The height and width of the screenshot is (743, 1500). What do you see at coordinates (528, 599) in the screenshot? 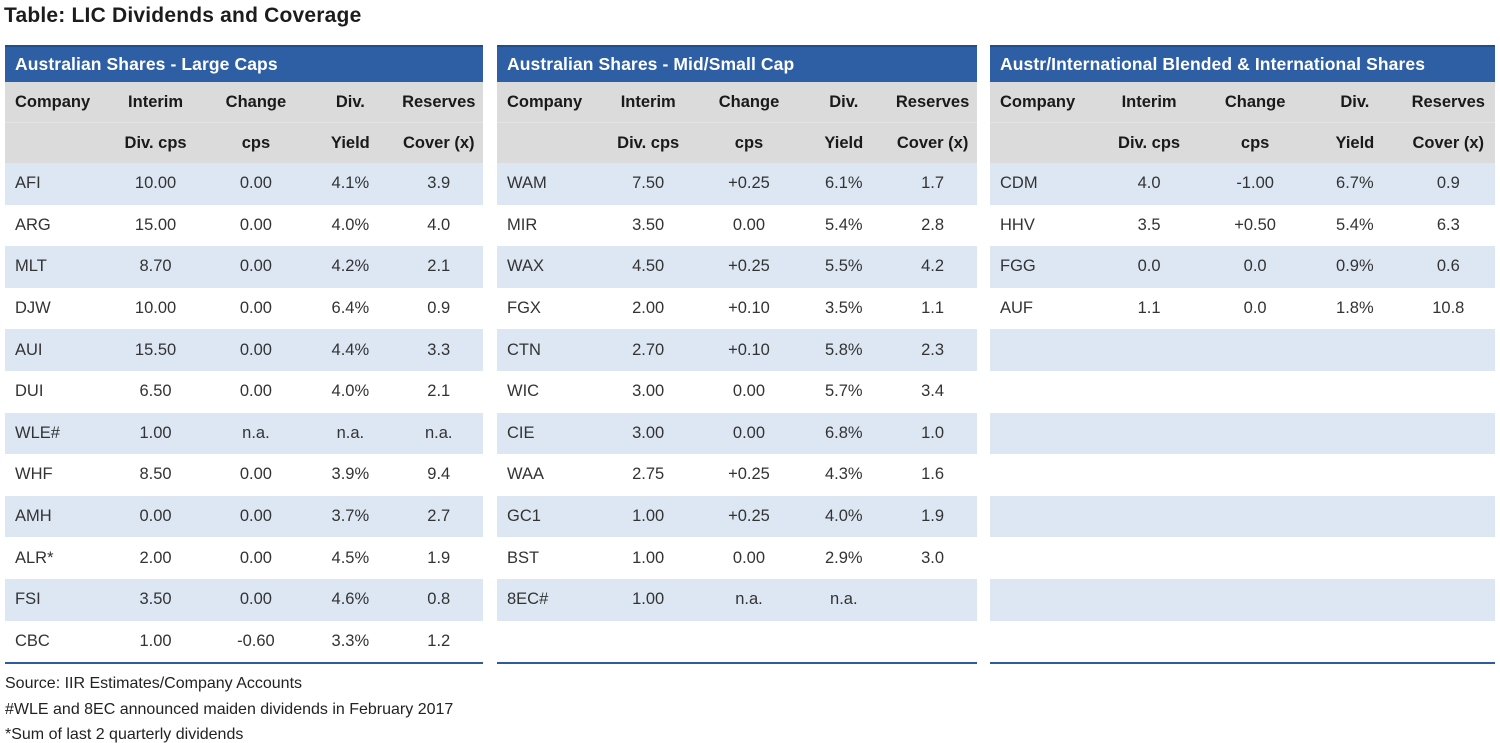
I see `company-cell: 8EC#` at bounding box center [528, 599].